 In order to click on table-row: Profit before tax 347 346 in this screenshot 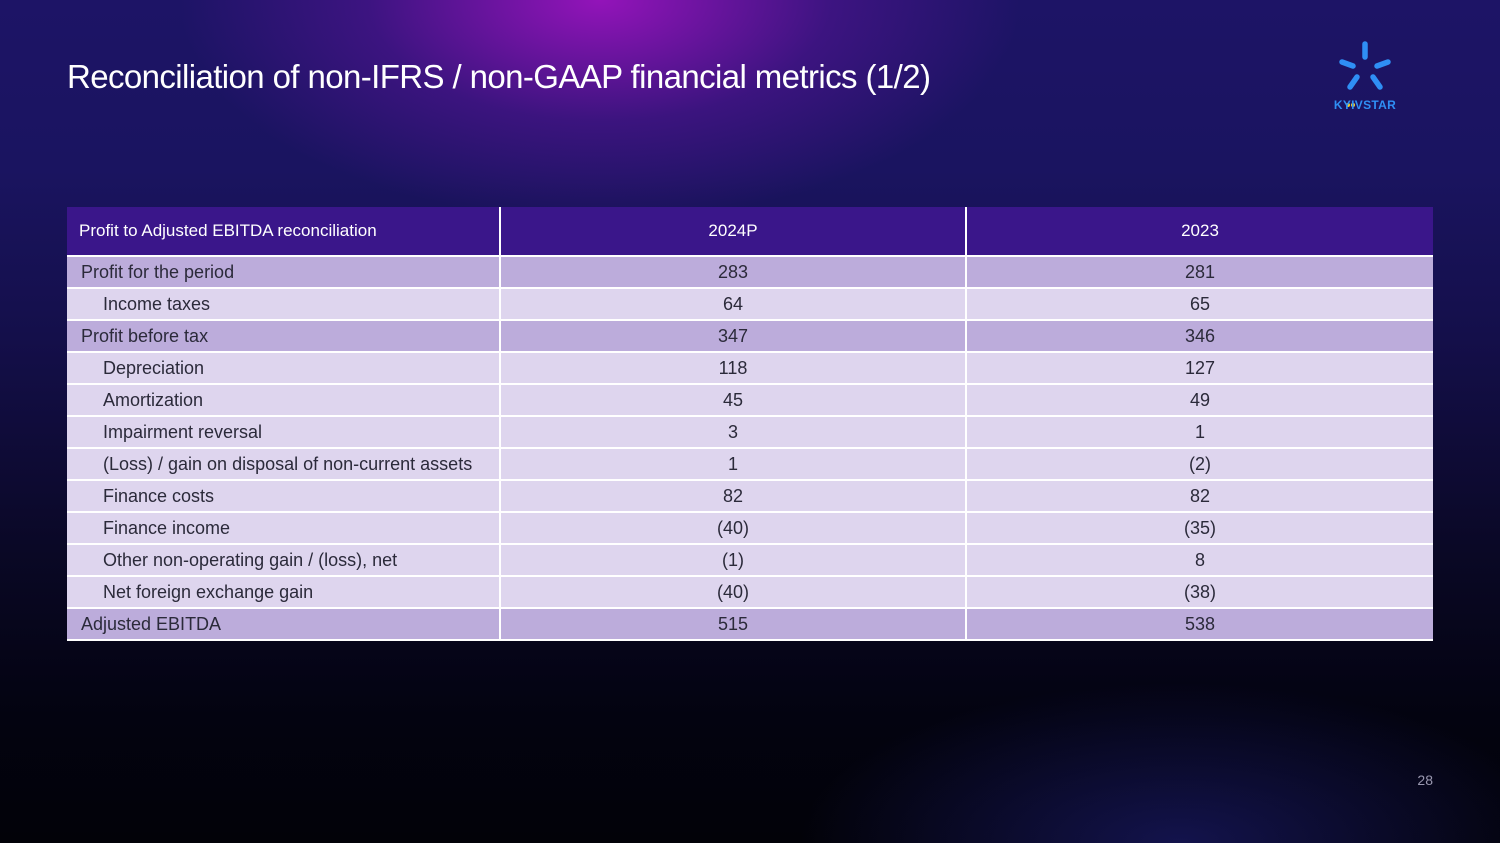, I will do `click(750, 336)`.